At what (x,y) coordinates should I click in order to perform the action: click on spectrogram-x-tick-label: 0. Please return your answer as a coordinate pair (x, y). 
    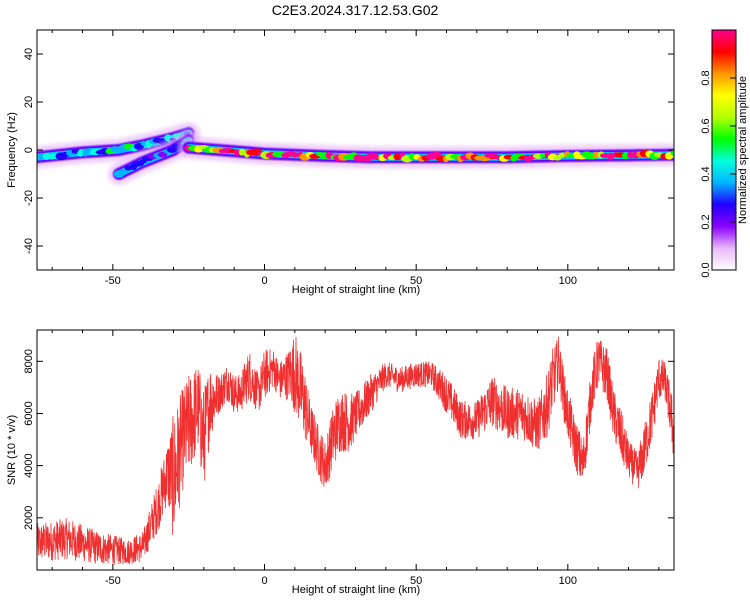
    Looking at the image, I should click on (264, 281).